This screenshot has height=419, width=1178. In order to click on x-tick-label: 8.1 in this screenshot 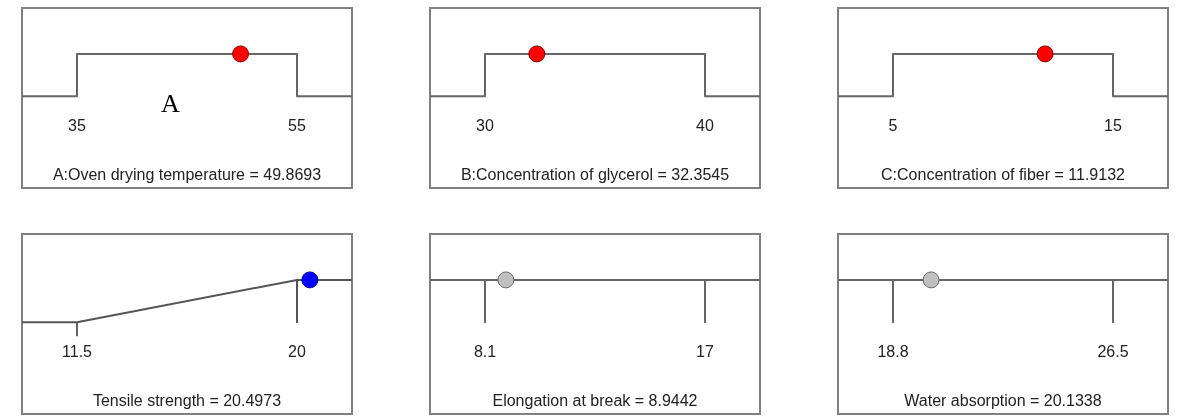, I will do `click(485, 351)`.